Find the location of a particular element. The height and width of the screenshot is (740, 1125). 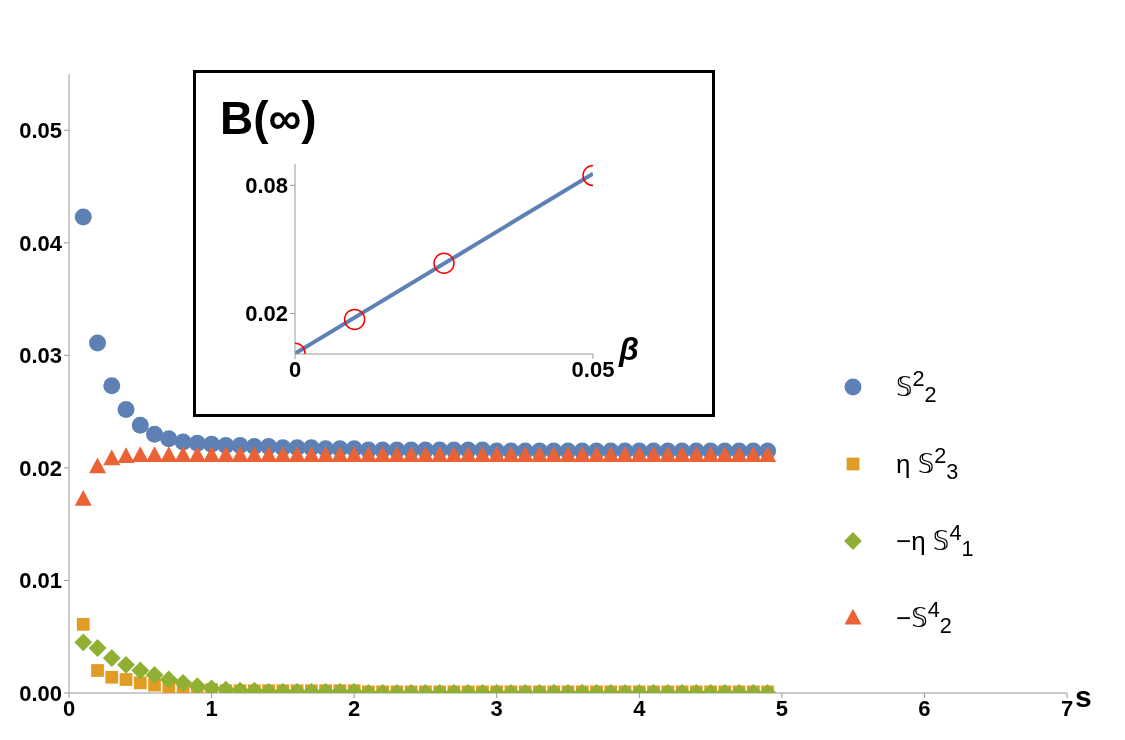

y-tick-label: 0.01 is located at coordinates (40, 581).